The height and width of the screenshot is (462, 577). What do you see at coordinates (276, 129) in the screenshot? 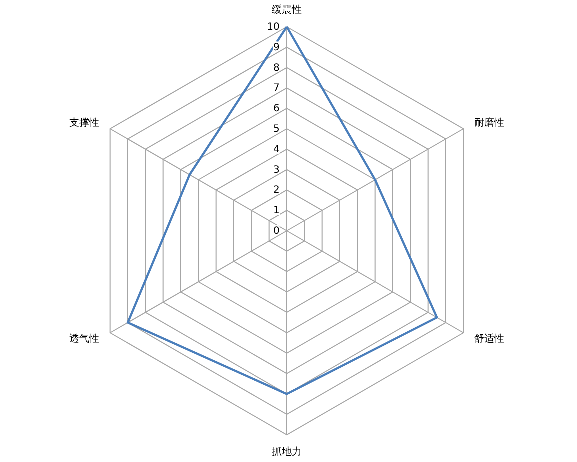
I see `y-tick-label: 5` at bounding box center [276, 129].